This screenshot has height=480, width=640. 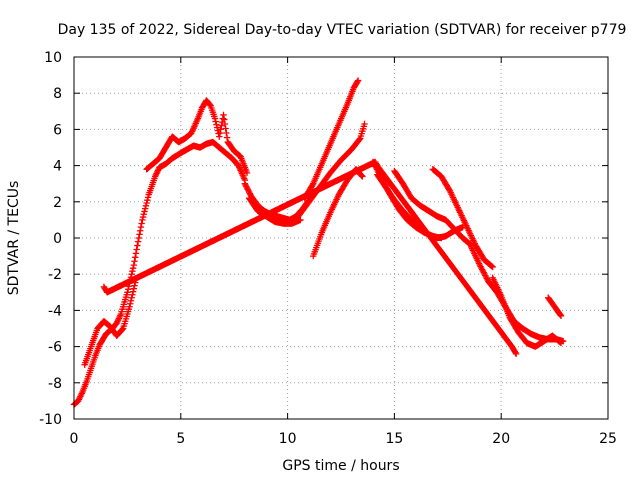 I want to click on y-tick-label: 10, so click(x=53, y=58).